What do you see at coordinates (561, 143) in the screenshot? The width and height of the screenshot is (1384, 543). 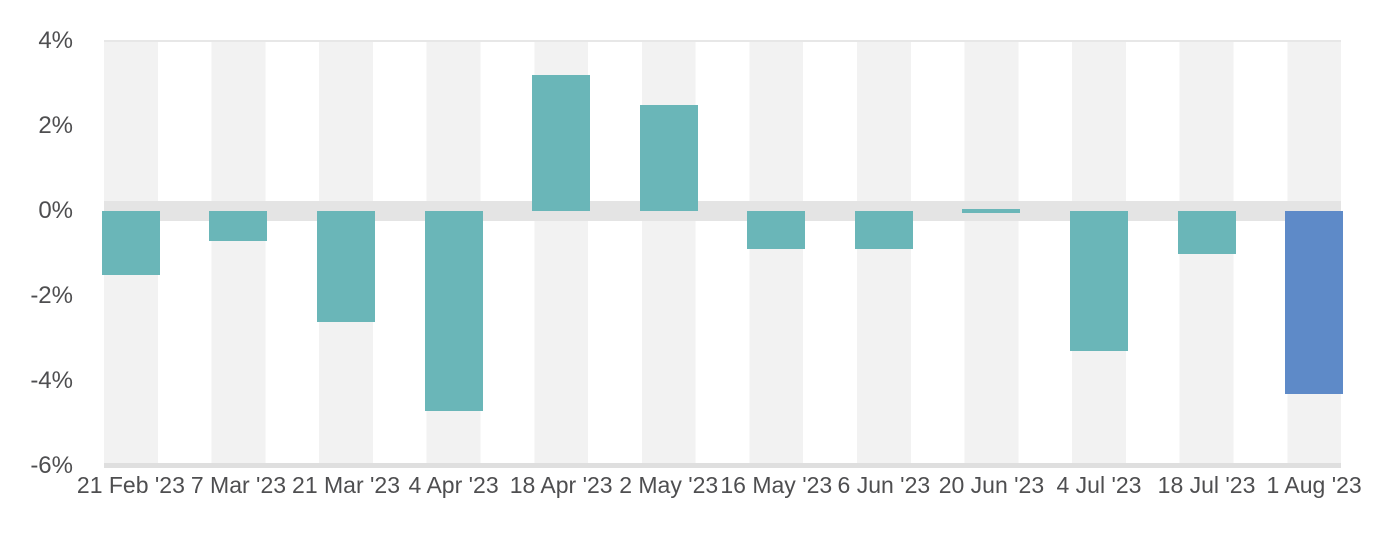 I see `bar-18-apr--23` at bounding box center [561, 143].